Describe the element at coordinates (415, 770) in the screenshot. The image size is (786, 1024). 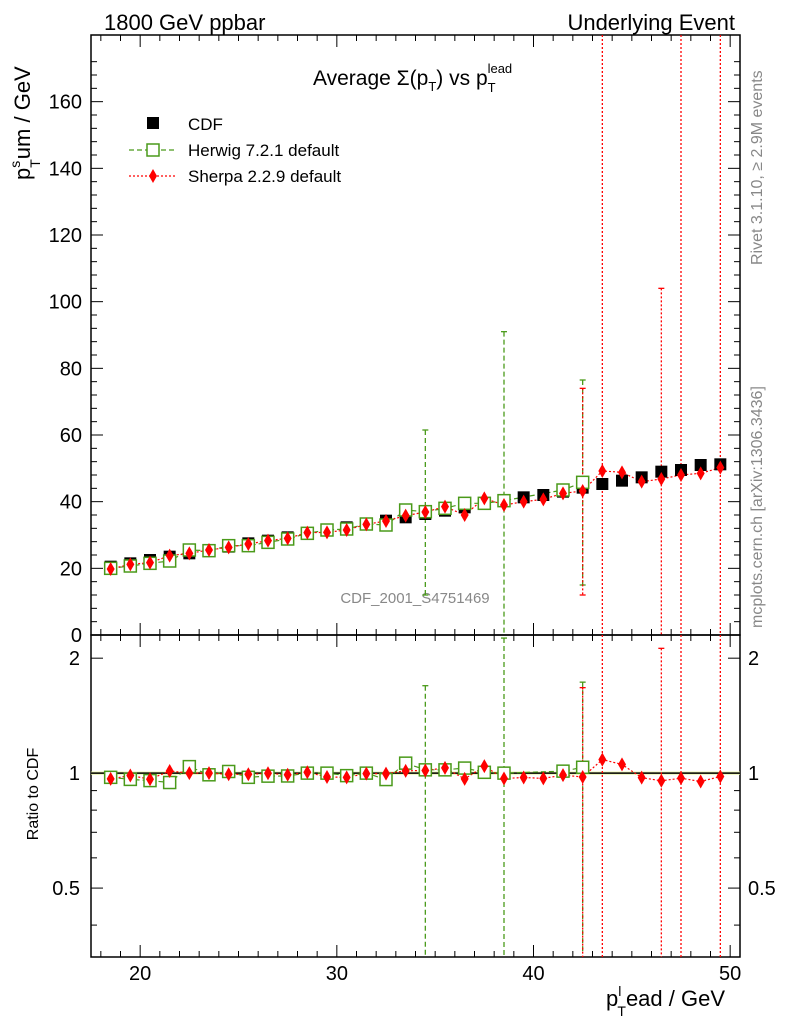
I see `sherpa-ratio-line` at that location.